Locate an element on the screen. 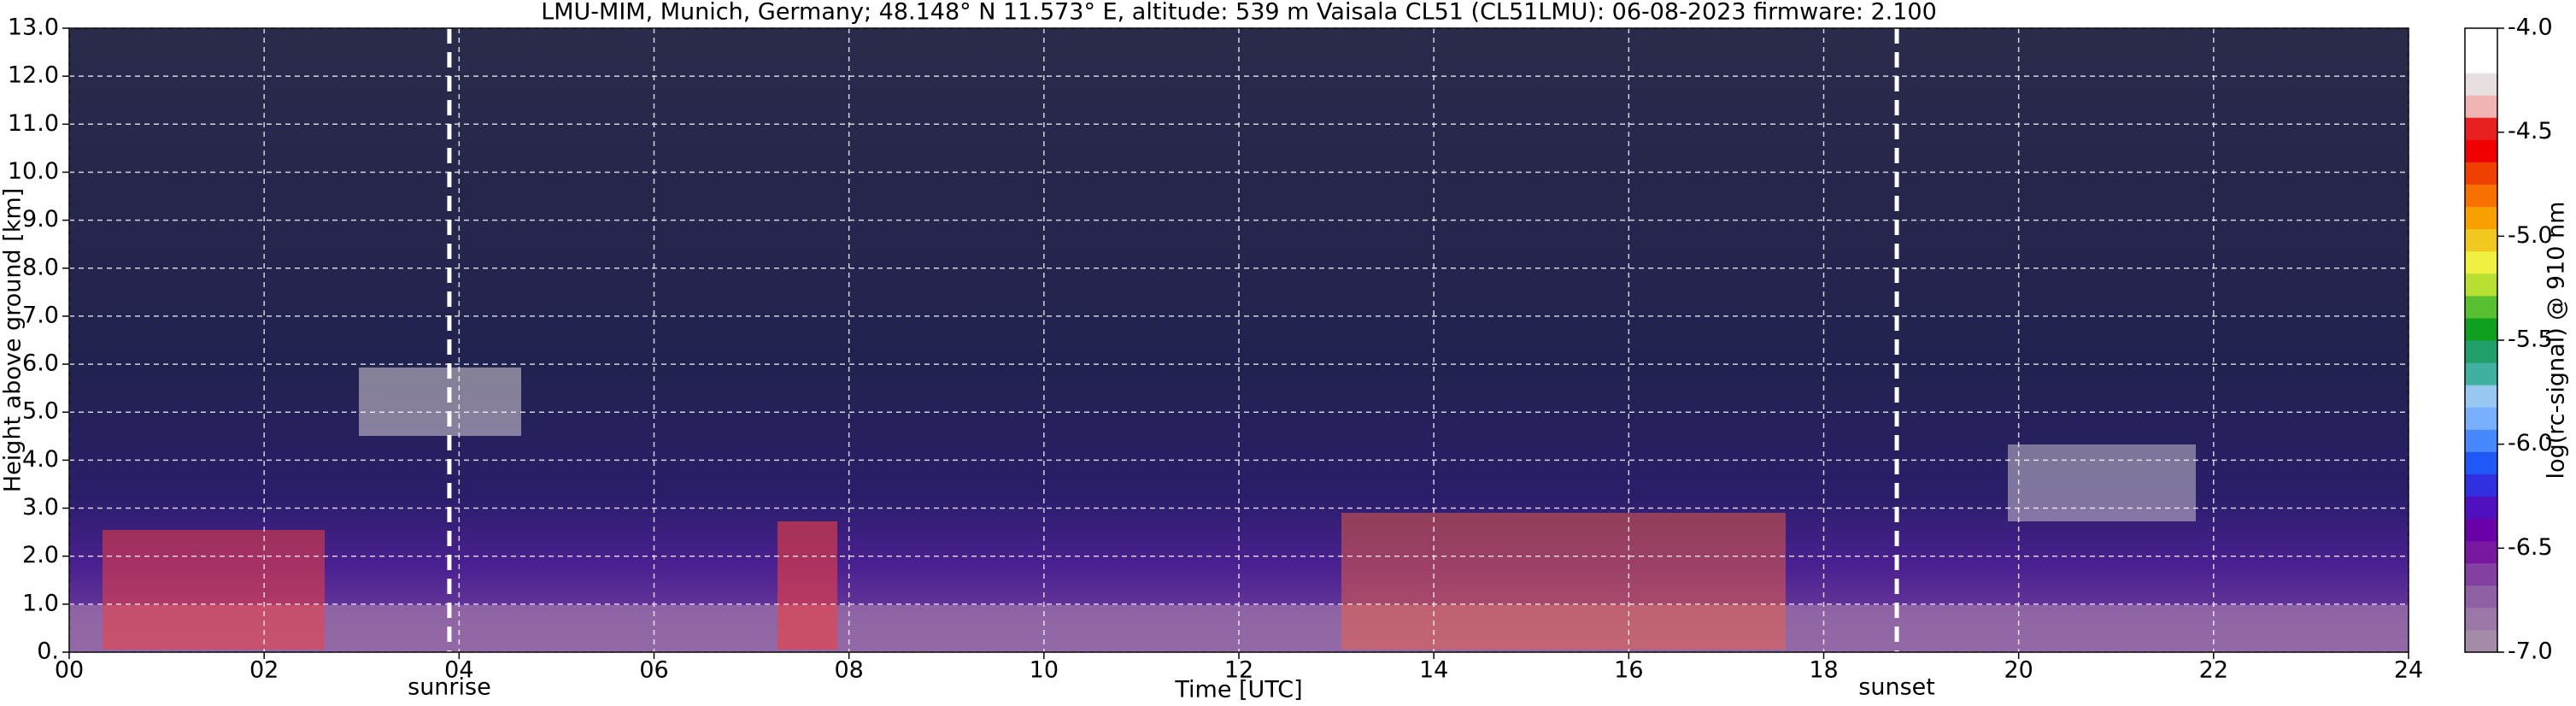 The image size is (2576, 706). x-tick-label: 10 is located at coordinates (1044, 670).